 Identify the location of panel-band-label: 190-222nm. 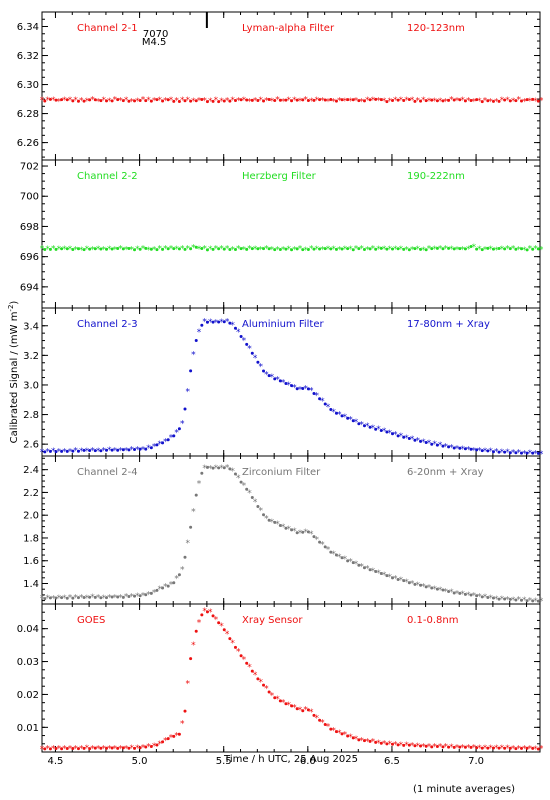
(436, 176).